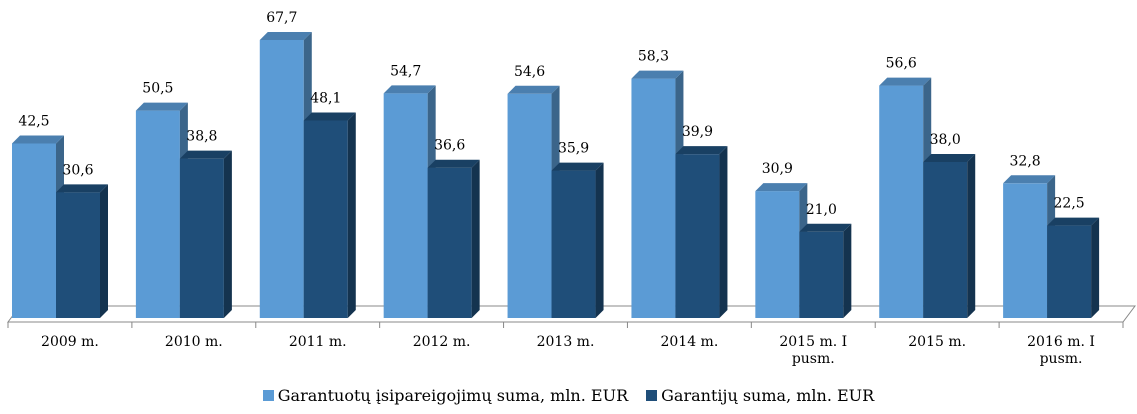  I want to click on x-tick-label: 2015 m., so click(937, 342).